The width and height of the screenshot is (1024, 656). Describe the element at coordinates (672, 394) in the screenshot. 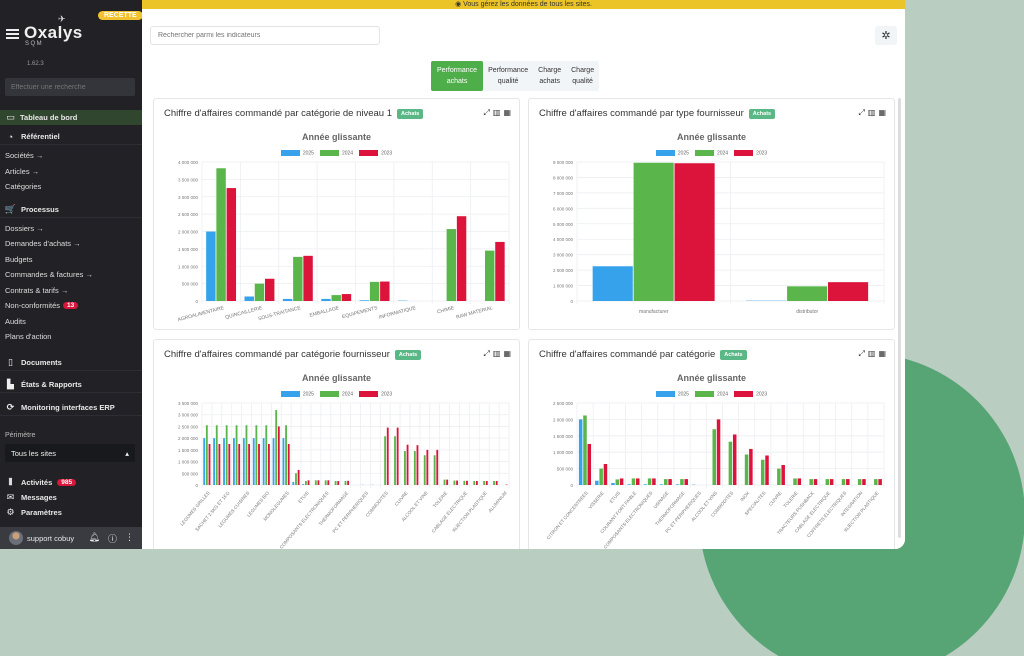

I see `legend-item: 2025` at that location.